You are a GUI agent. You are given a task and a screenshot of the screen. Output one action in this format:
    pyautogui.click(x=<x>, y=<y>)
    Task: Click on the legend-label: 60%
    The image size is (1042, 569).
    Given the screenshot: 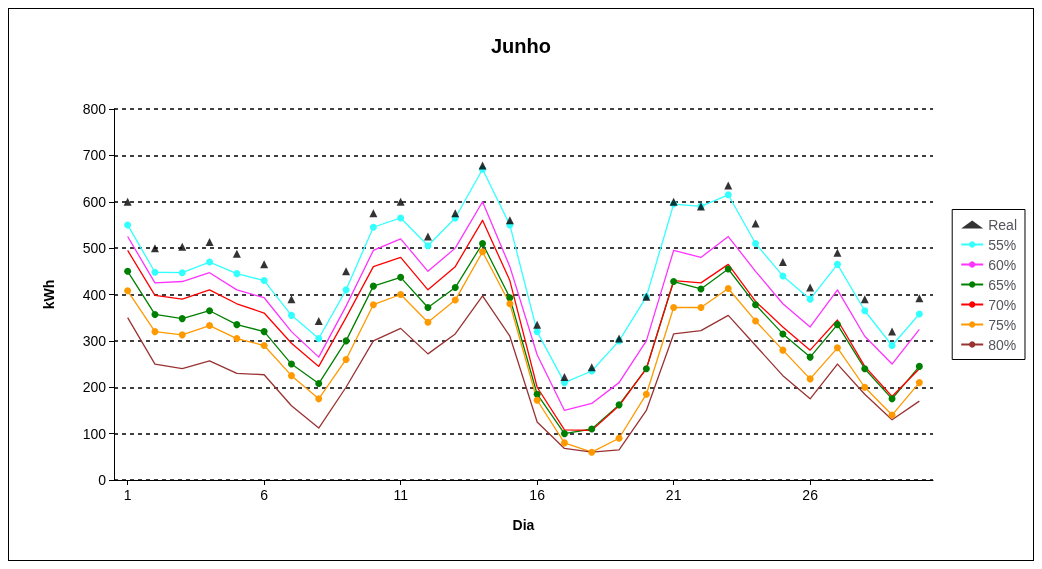 What is the action you would take?
    pyautogui.click(x=1002, y=264)
    